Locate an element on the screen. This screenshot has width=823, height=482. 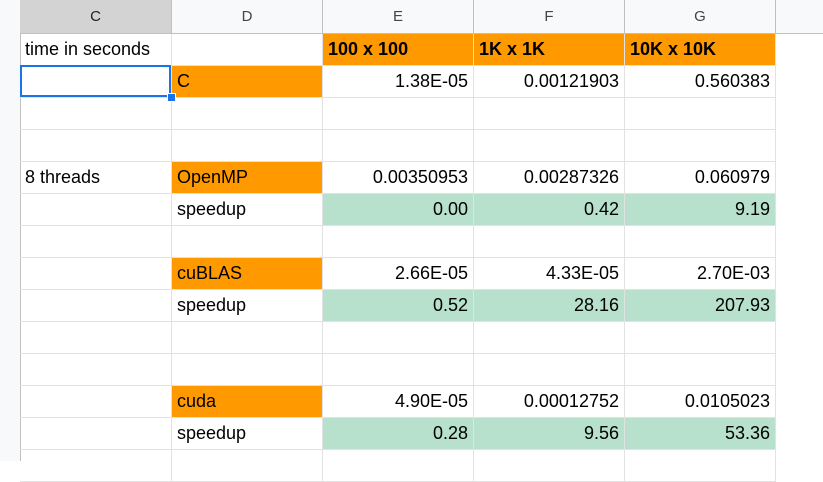
cell-f-6: 0.42 is located at coordinates (549, 210).